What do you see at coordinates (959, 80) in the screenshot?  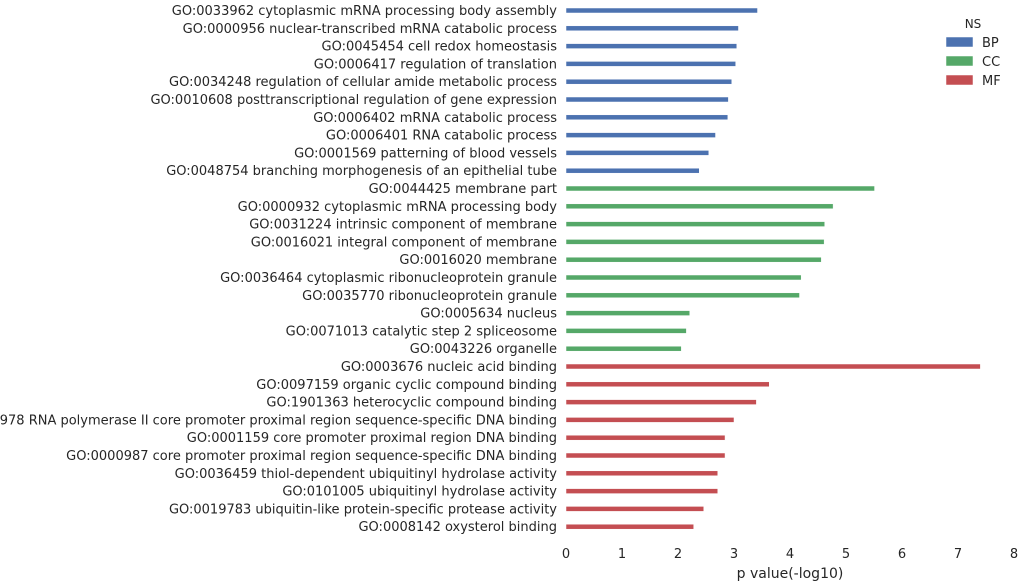 I see `legend-swatch-mf` at bounding box center [959, 80].